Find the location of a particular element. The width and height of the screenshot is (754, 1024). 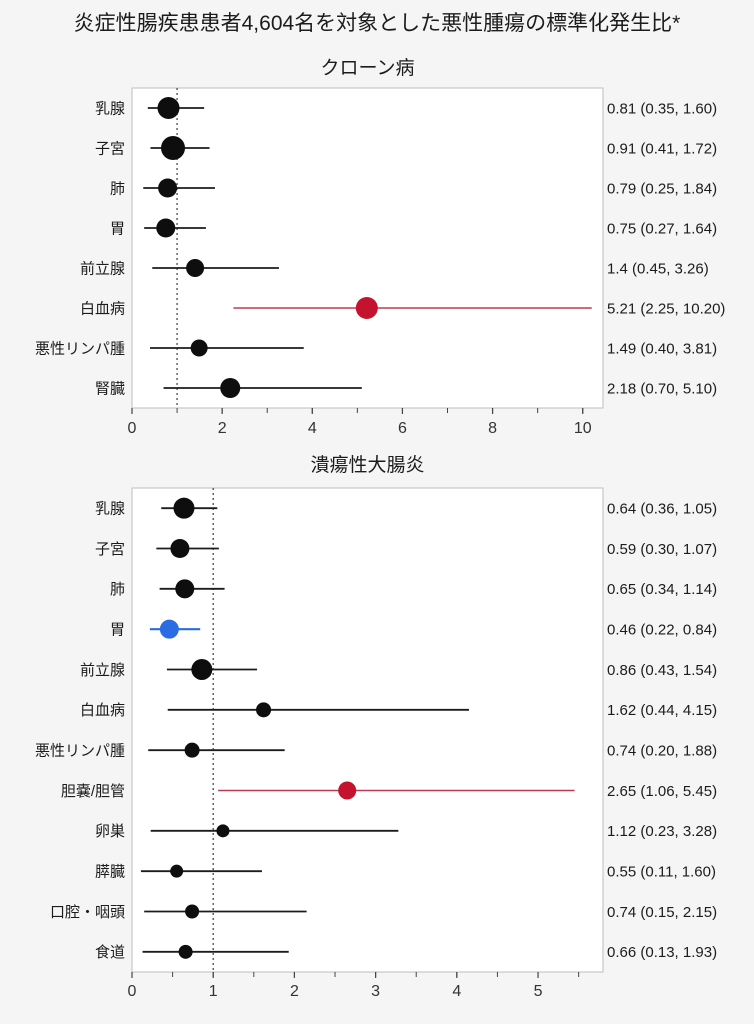

axis-tick-label: 5 is located at coordinates (538, 991).